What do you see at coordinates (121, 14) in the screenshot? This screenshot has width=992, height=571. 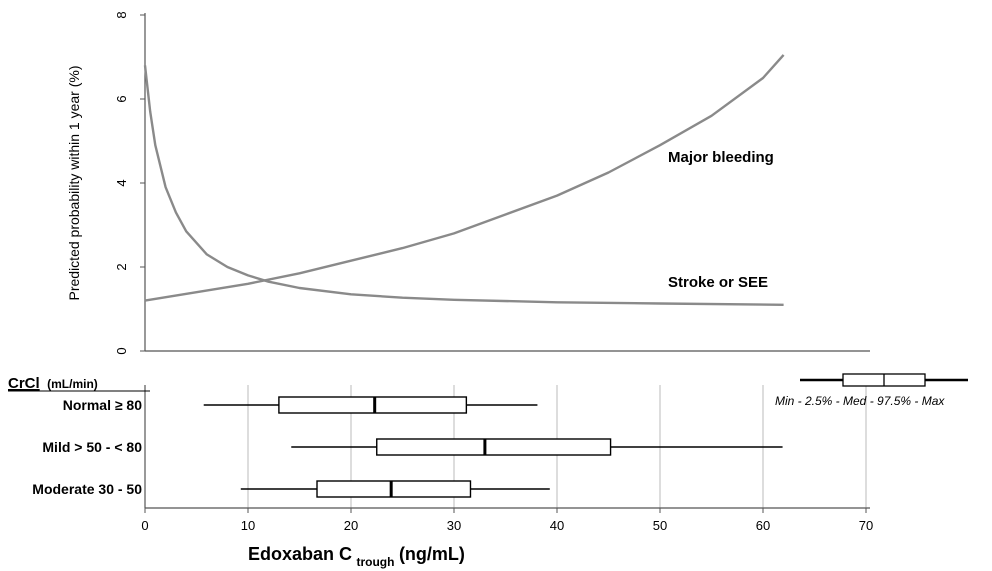 I see `top-y-tick-label: 8` at bounding box center [121, 14].